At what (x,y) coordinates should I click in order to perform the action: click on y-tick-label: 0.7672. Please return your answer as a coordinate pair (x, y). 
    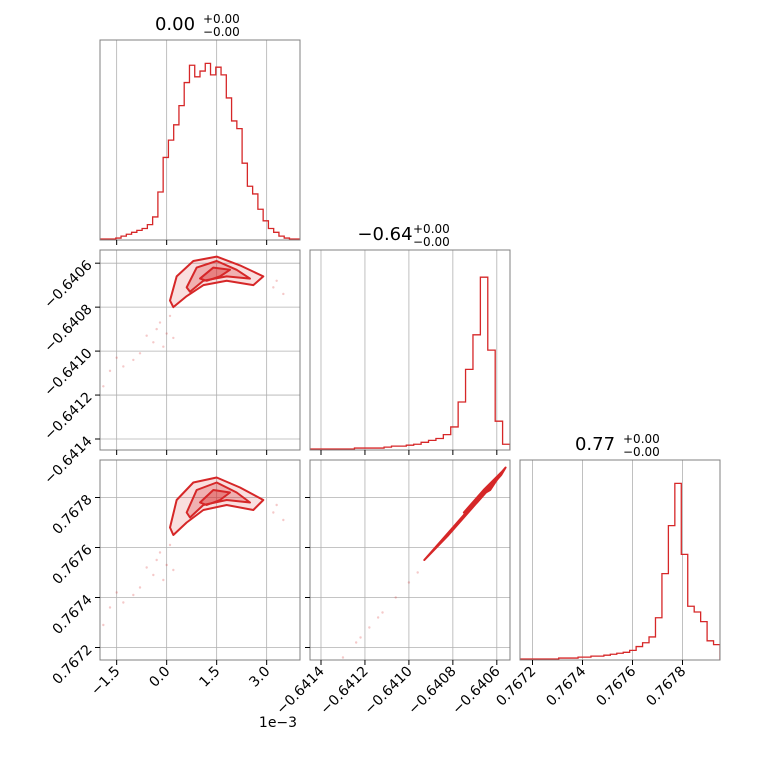
    Looking at the image, I should click on (73, 665).